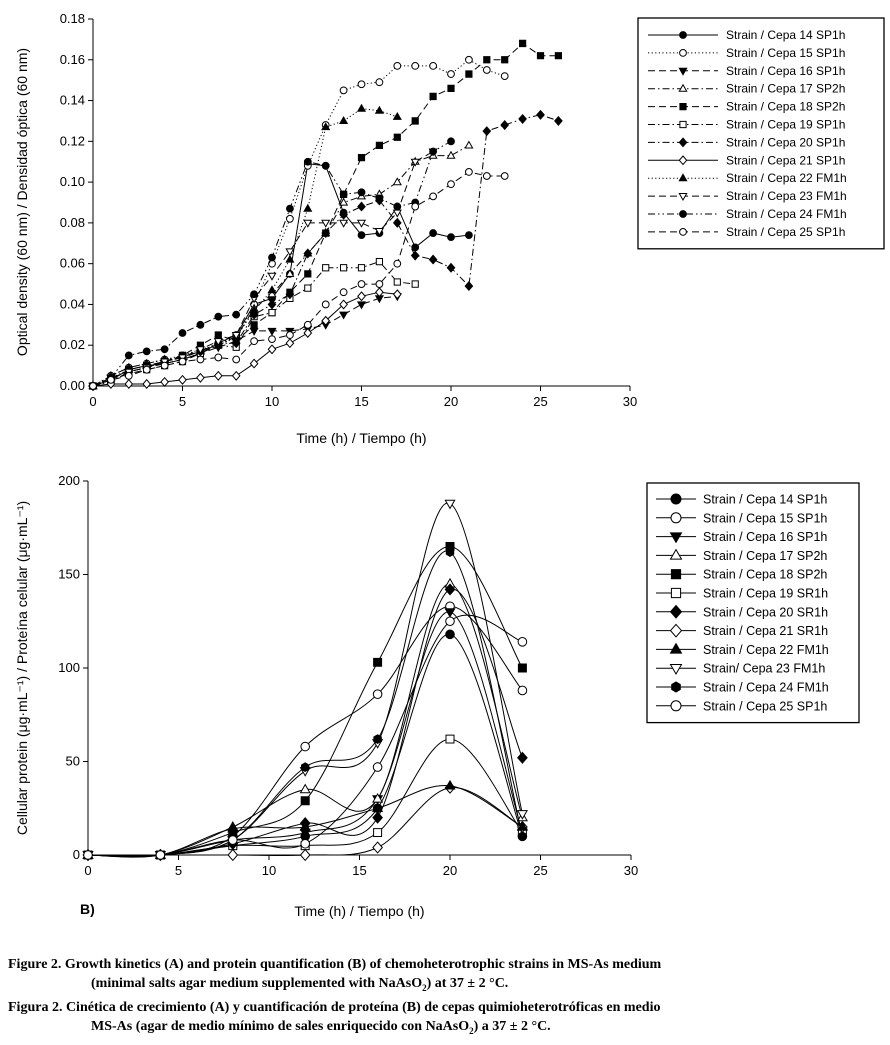  Describe the element at coordinates (72, 18) in the screenshot. I see `y-tick-label: 0.18` at that location.